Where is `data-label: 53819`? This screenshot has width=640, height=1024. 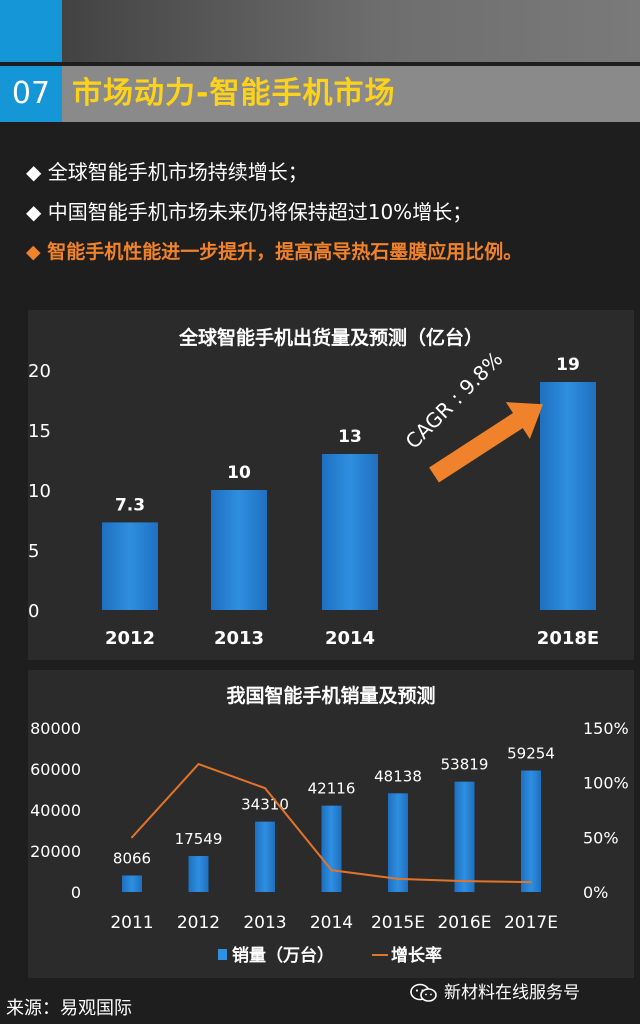 data-label: 53819 is located at coordinates (465, 765).